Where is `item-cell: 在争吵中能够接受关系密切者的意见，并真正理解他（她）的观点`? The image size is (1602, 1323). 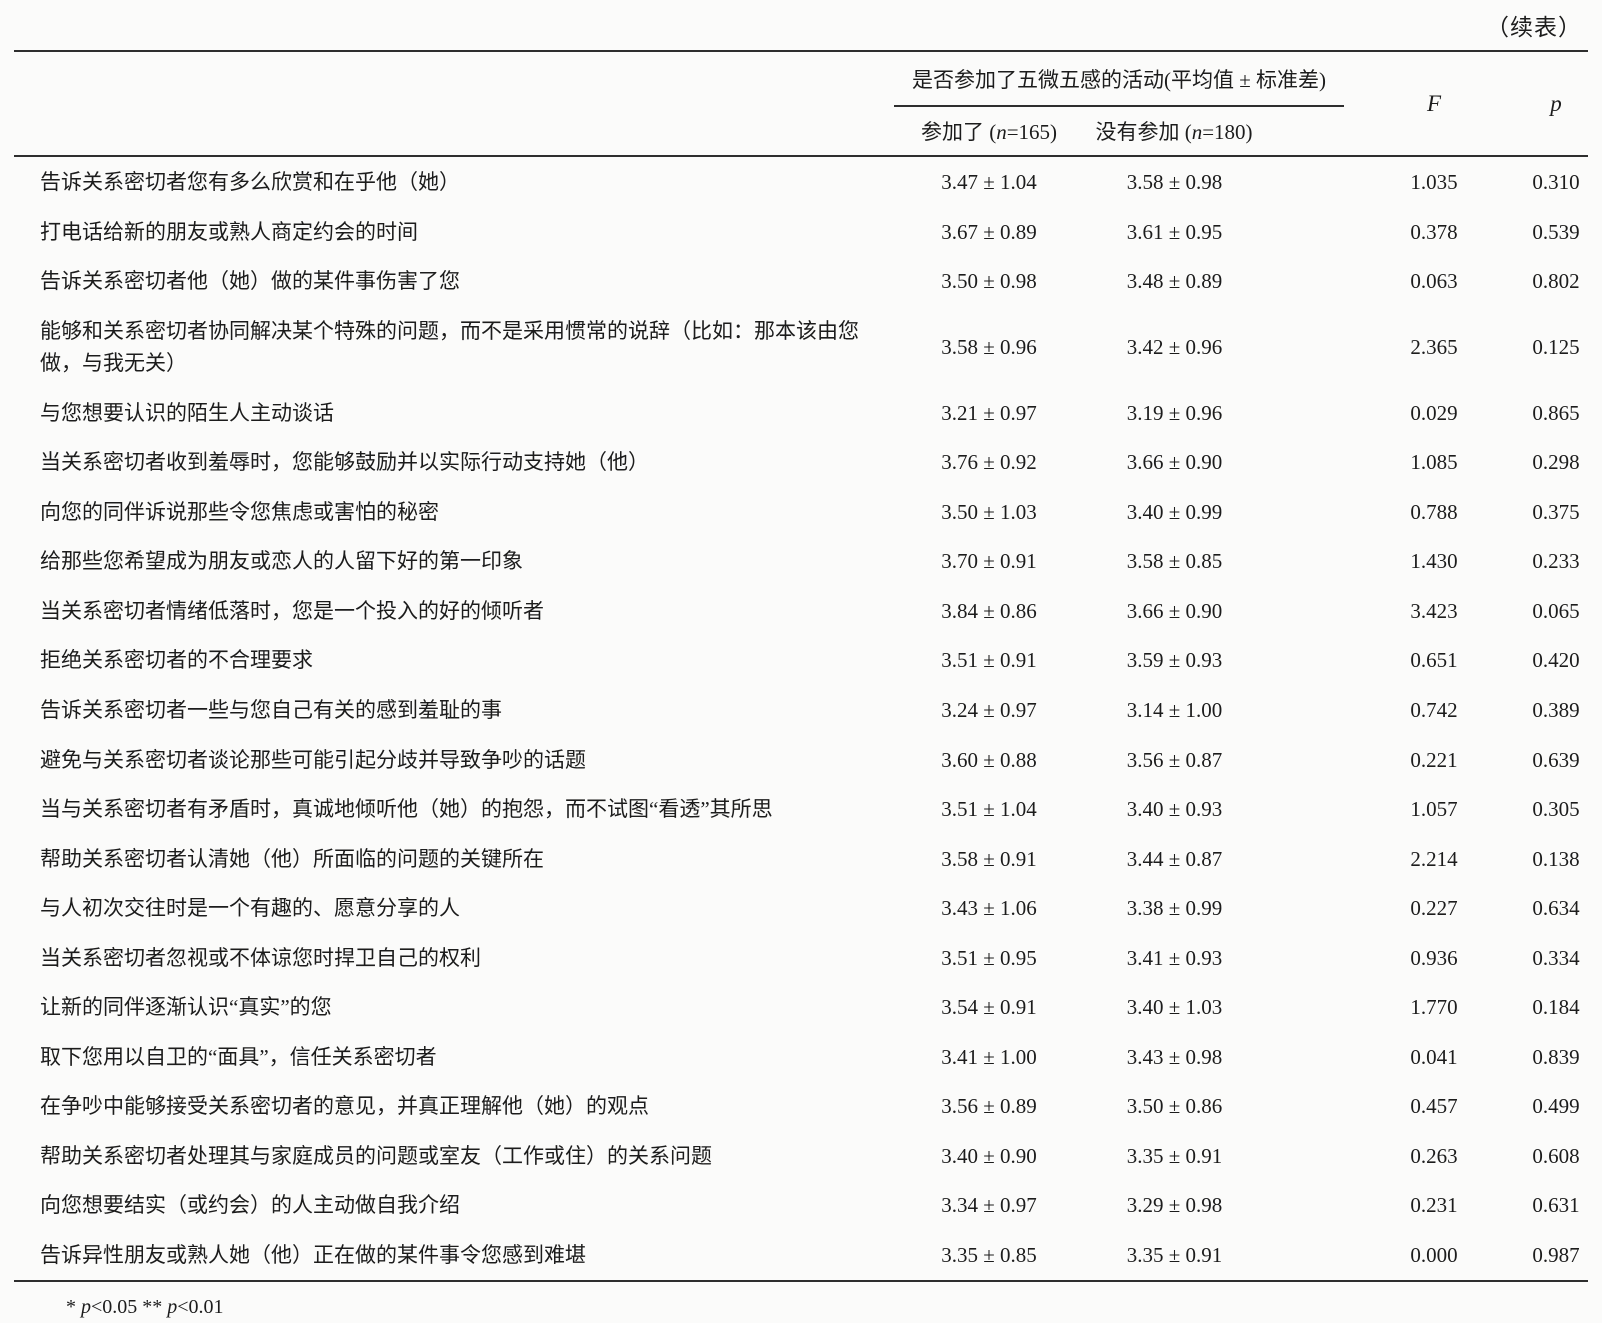
item-cell: 在争吵中能够接受关系密切者的意见，并真正理解他（她）的观点 is located at coordinates (344, 1106).